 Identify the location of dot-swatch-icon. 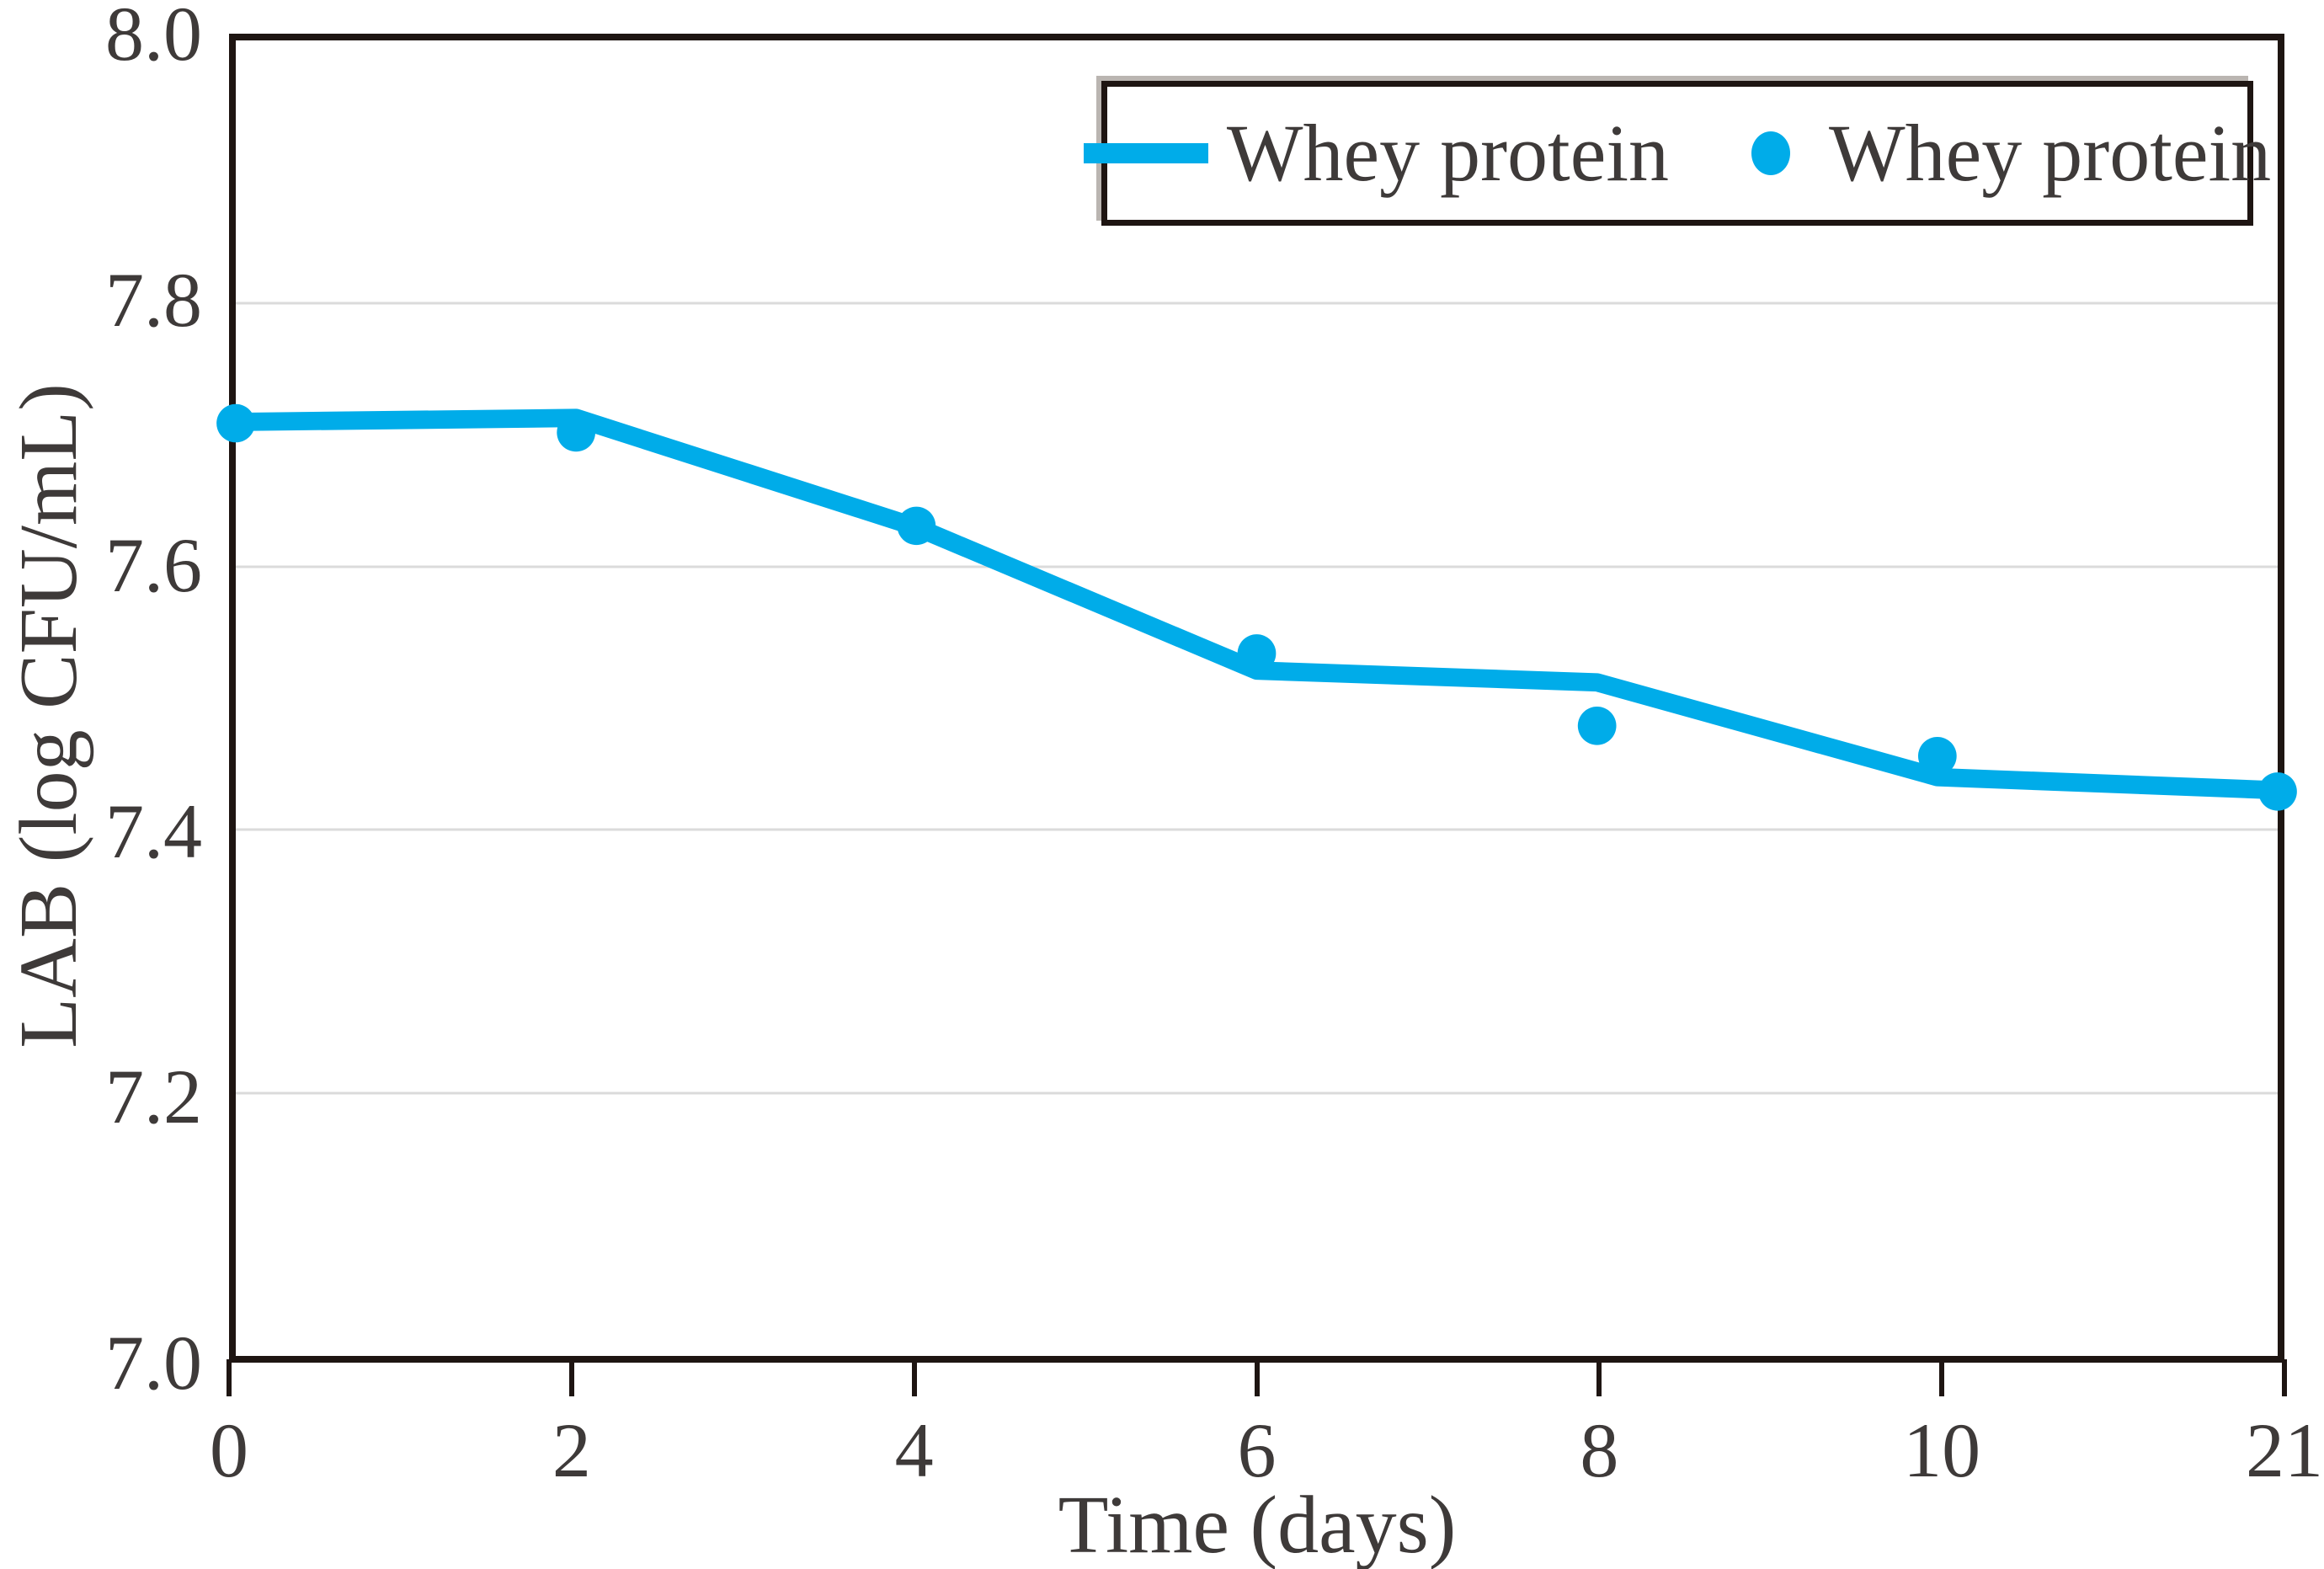
(1770, 153).